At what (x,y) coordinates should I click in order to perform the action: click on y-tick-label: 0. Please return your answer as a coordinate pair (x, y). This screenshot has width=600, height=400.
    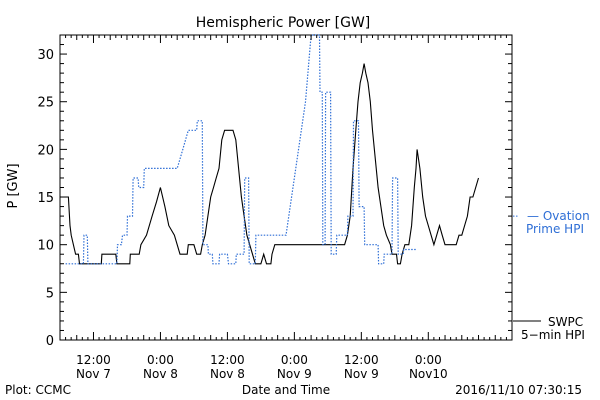
    Looking at the image, I should click on (50, 341).